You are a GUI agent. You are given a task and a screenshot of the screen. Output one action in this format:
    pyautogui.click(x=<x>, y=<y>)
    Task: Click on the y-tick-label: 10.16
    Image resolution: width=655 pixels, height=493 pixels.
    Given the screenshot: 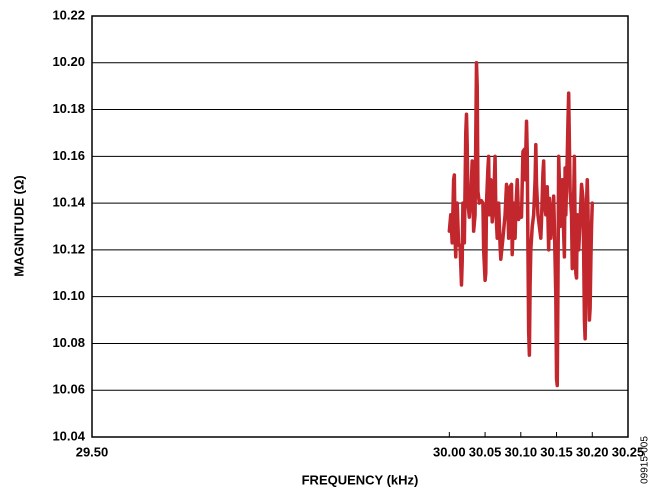 What is the action you would take?
    pyautogui.click(x=68, y=155)
    